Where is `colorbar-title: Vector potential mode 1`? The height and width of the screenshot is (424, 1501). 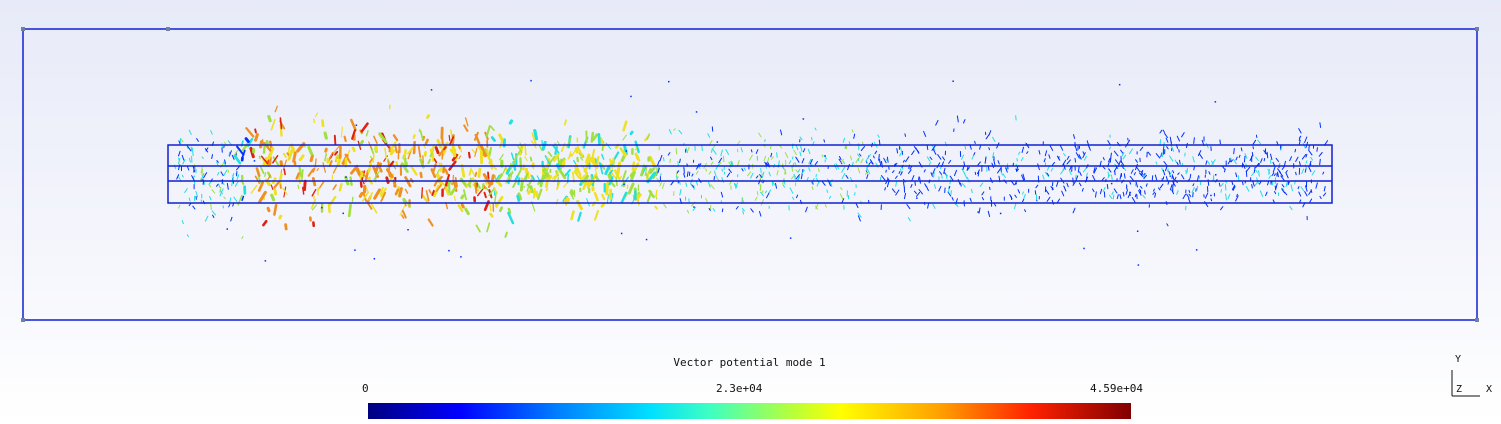 colorbar-title: Vector potential mode 1 is located at coordinates (749, 362).